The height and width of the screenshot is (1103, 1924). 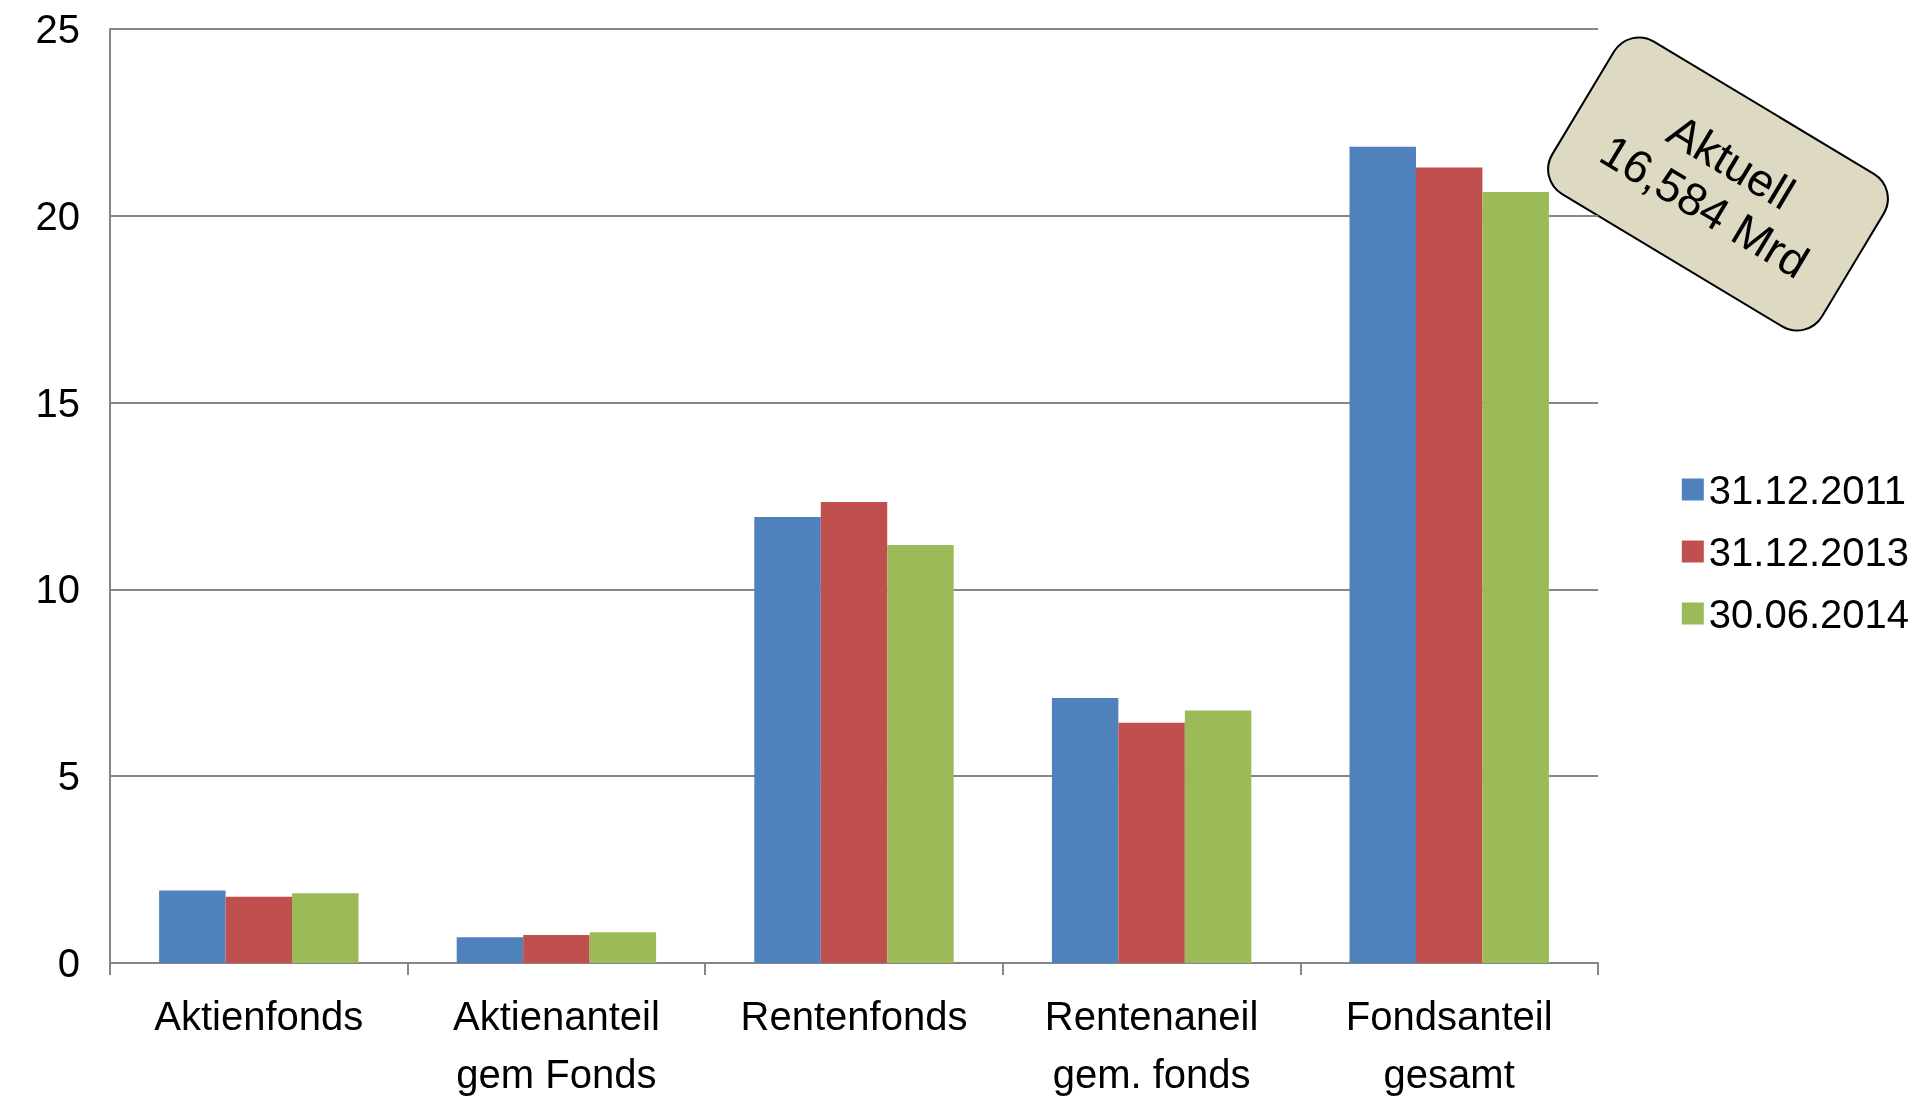 What do you see at coordinates (1151, 1045) in the screenshot?
I see `x-tick-label: Rentenaneil gem. fonds` at bounding box center [1151, 1045].